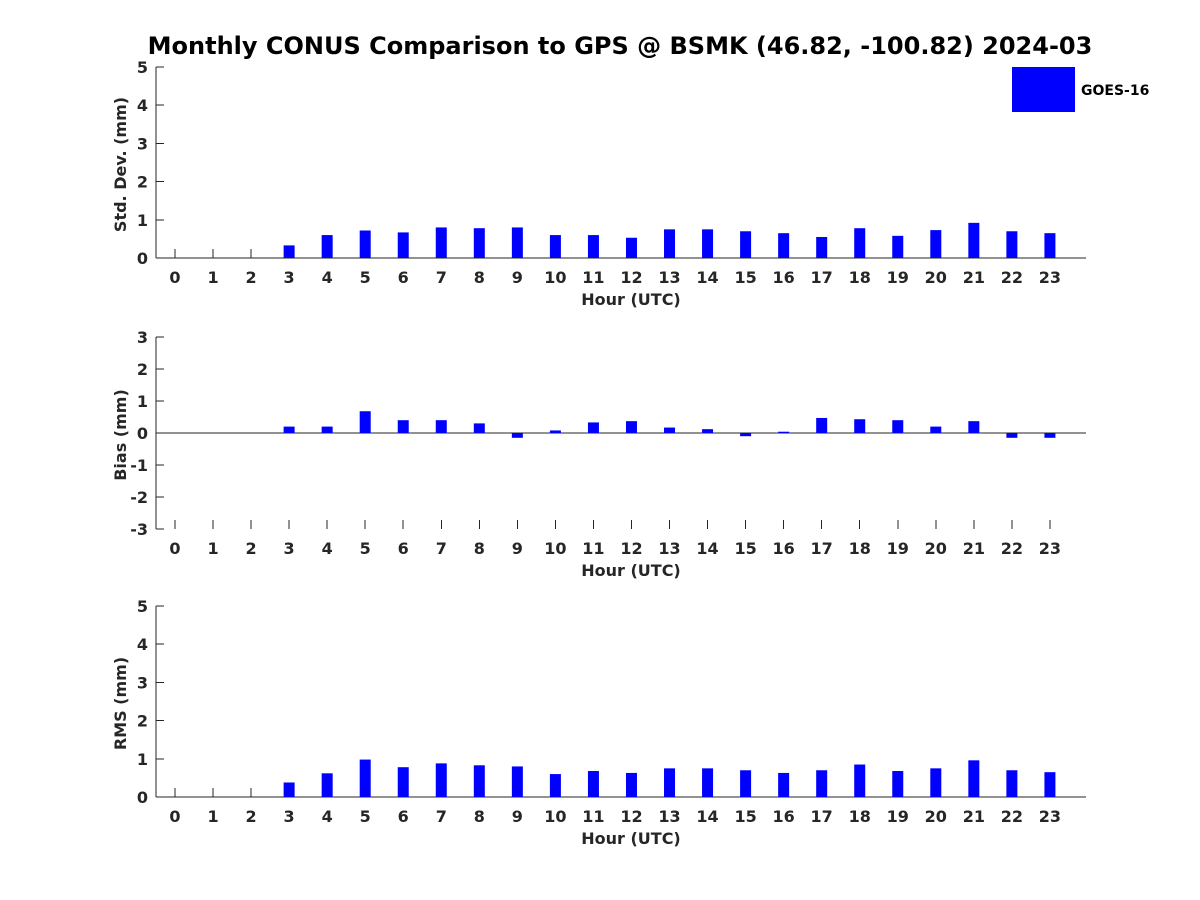 This screenshot has width=1200, height=900. I want to click on y-tick-label: 2, so click(142, 182).